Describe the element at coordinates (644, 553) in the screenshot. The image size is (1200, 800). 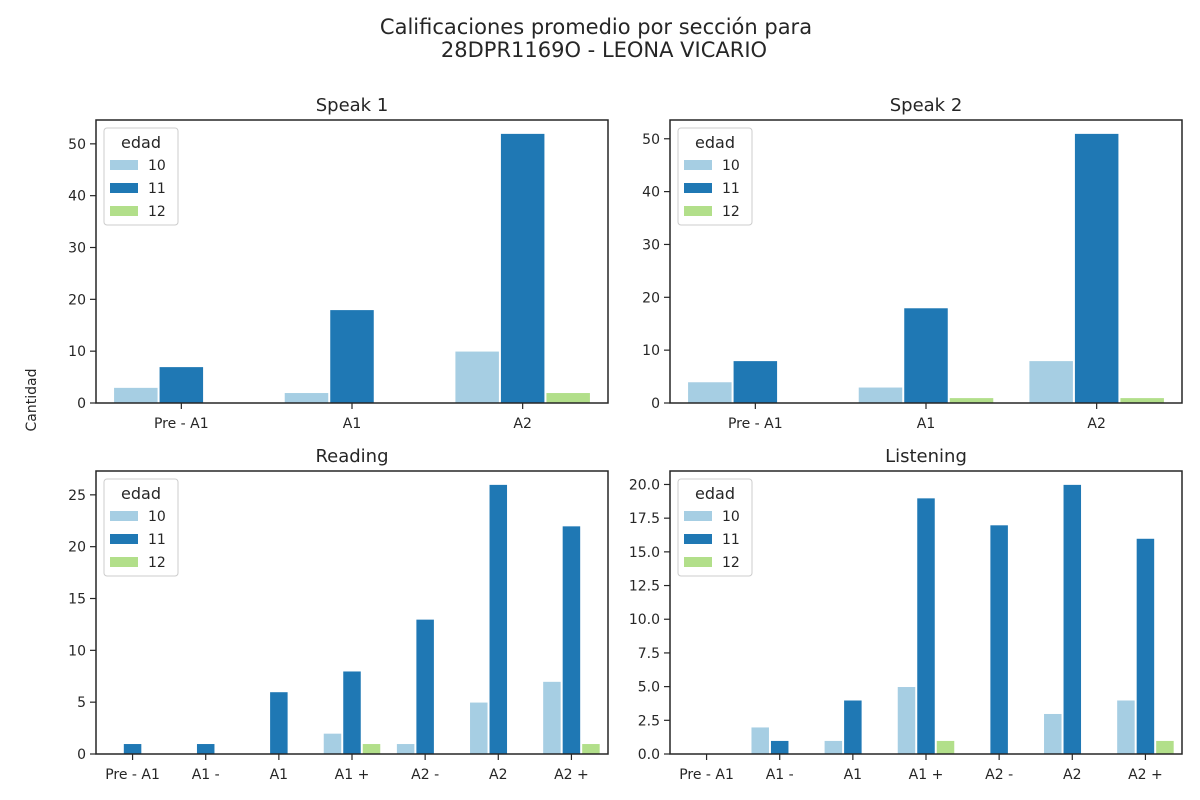
I see `y-tick-label: 15.0` at that location.